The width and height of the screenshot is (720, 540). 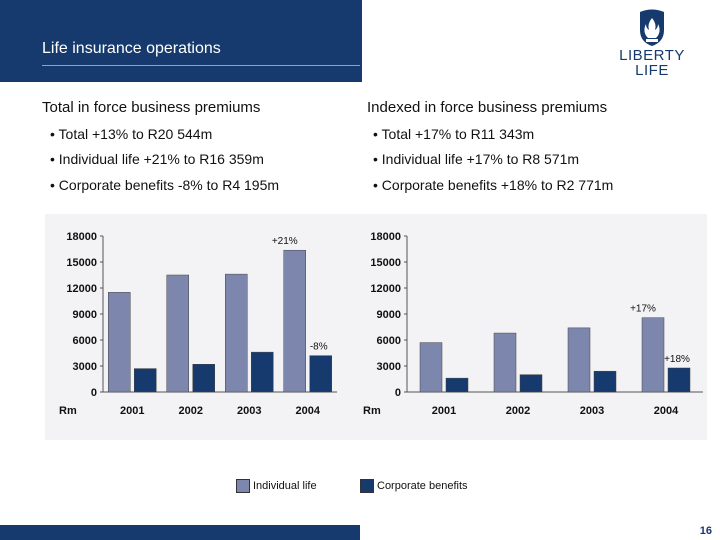 What do you see at coordinates (243, 486) in the screenshot?
I see `legend-swatch-individual` at bounding box center [243, 486].